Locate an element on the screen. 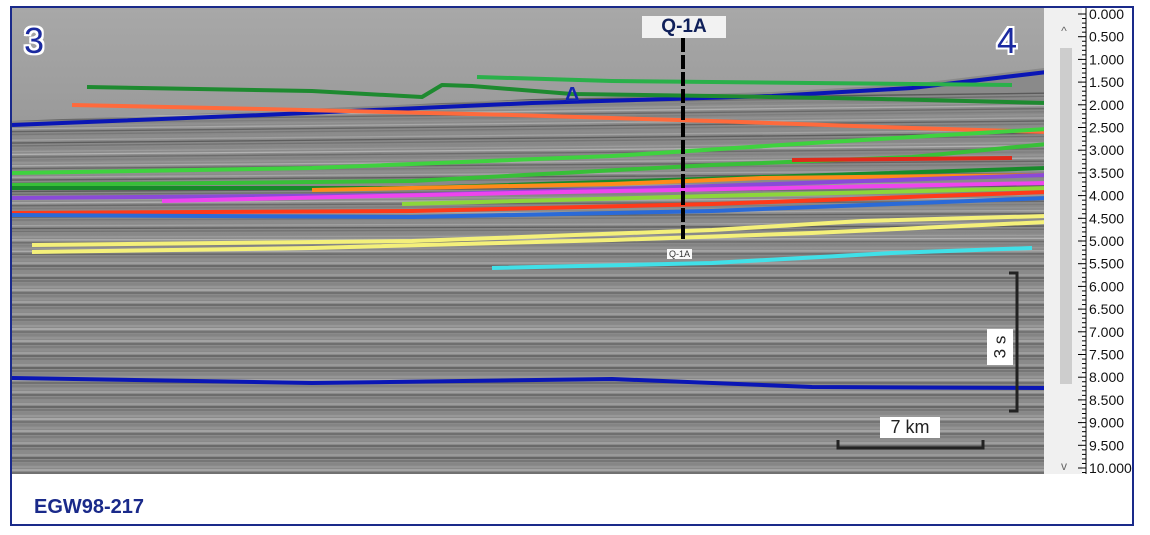  well-name-label: Q-1A is located at coordinates (684, 27).